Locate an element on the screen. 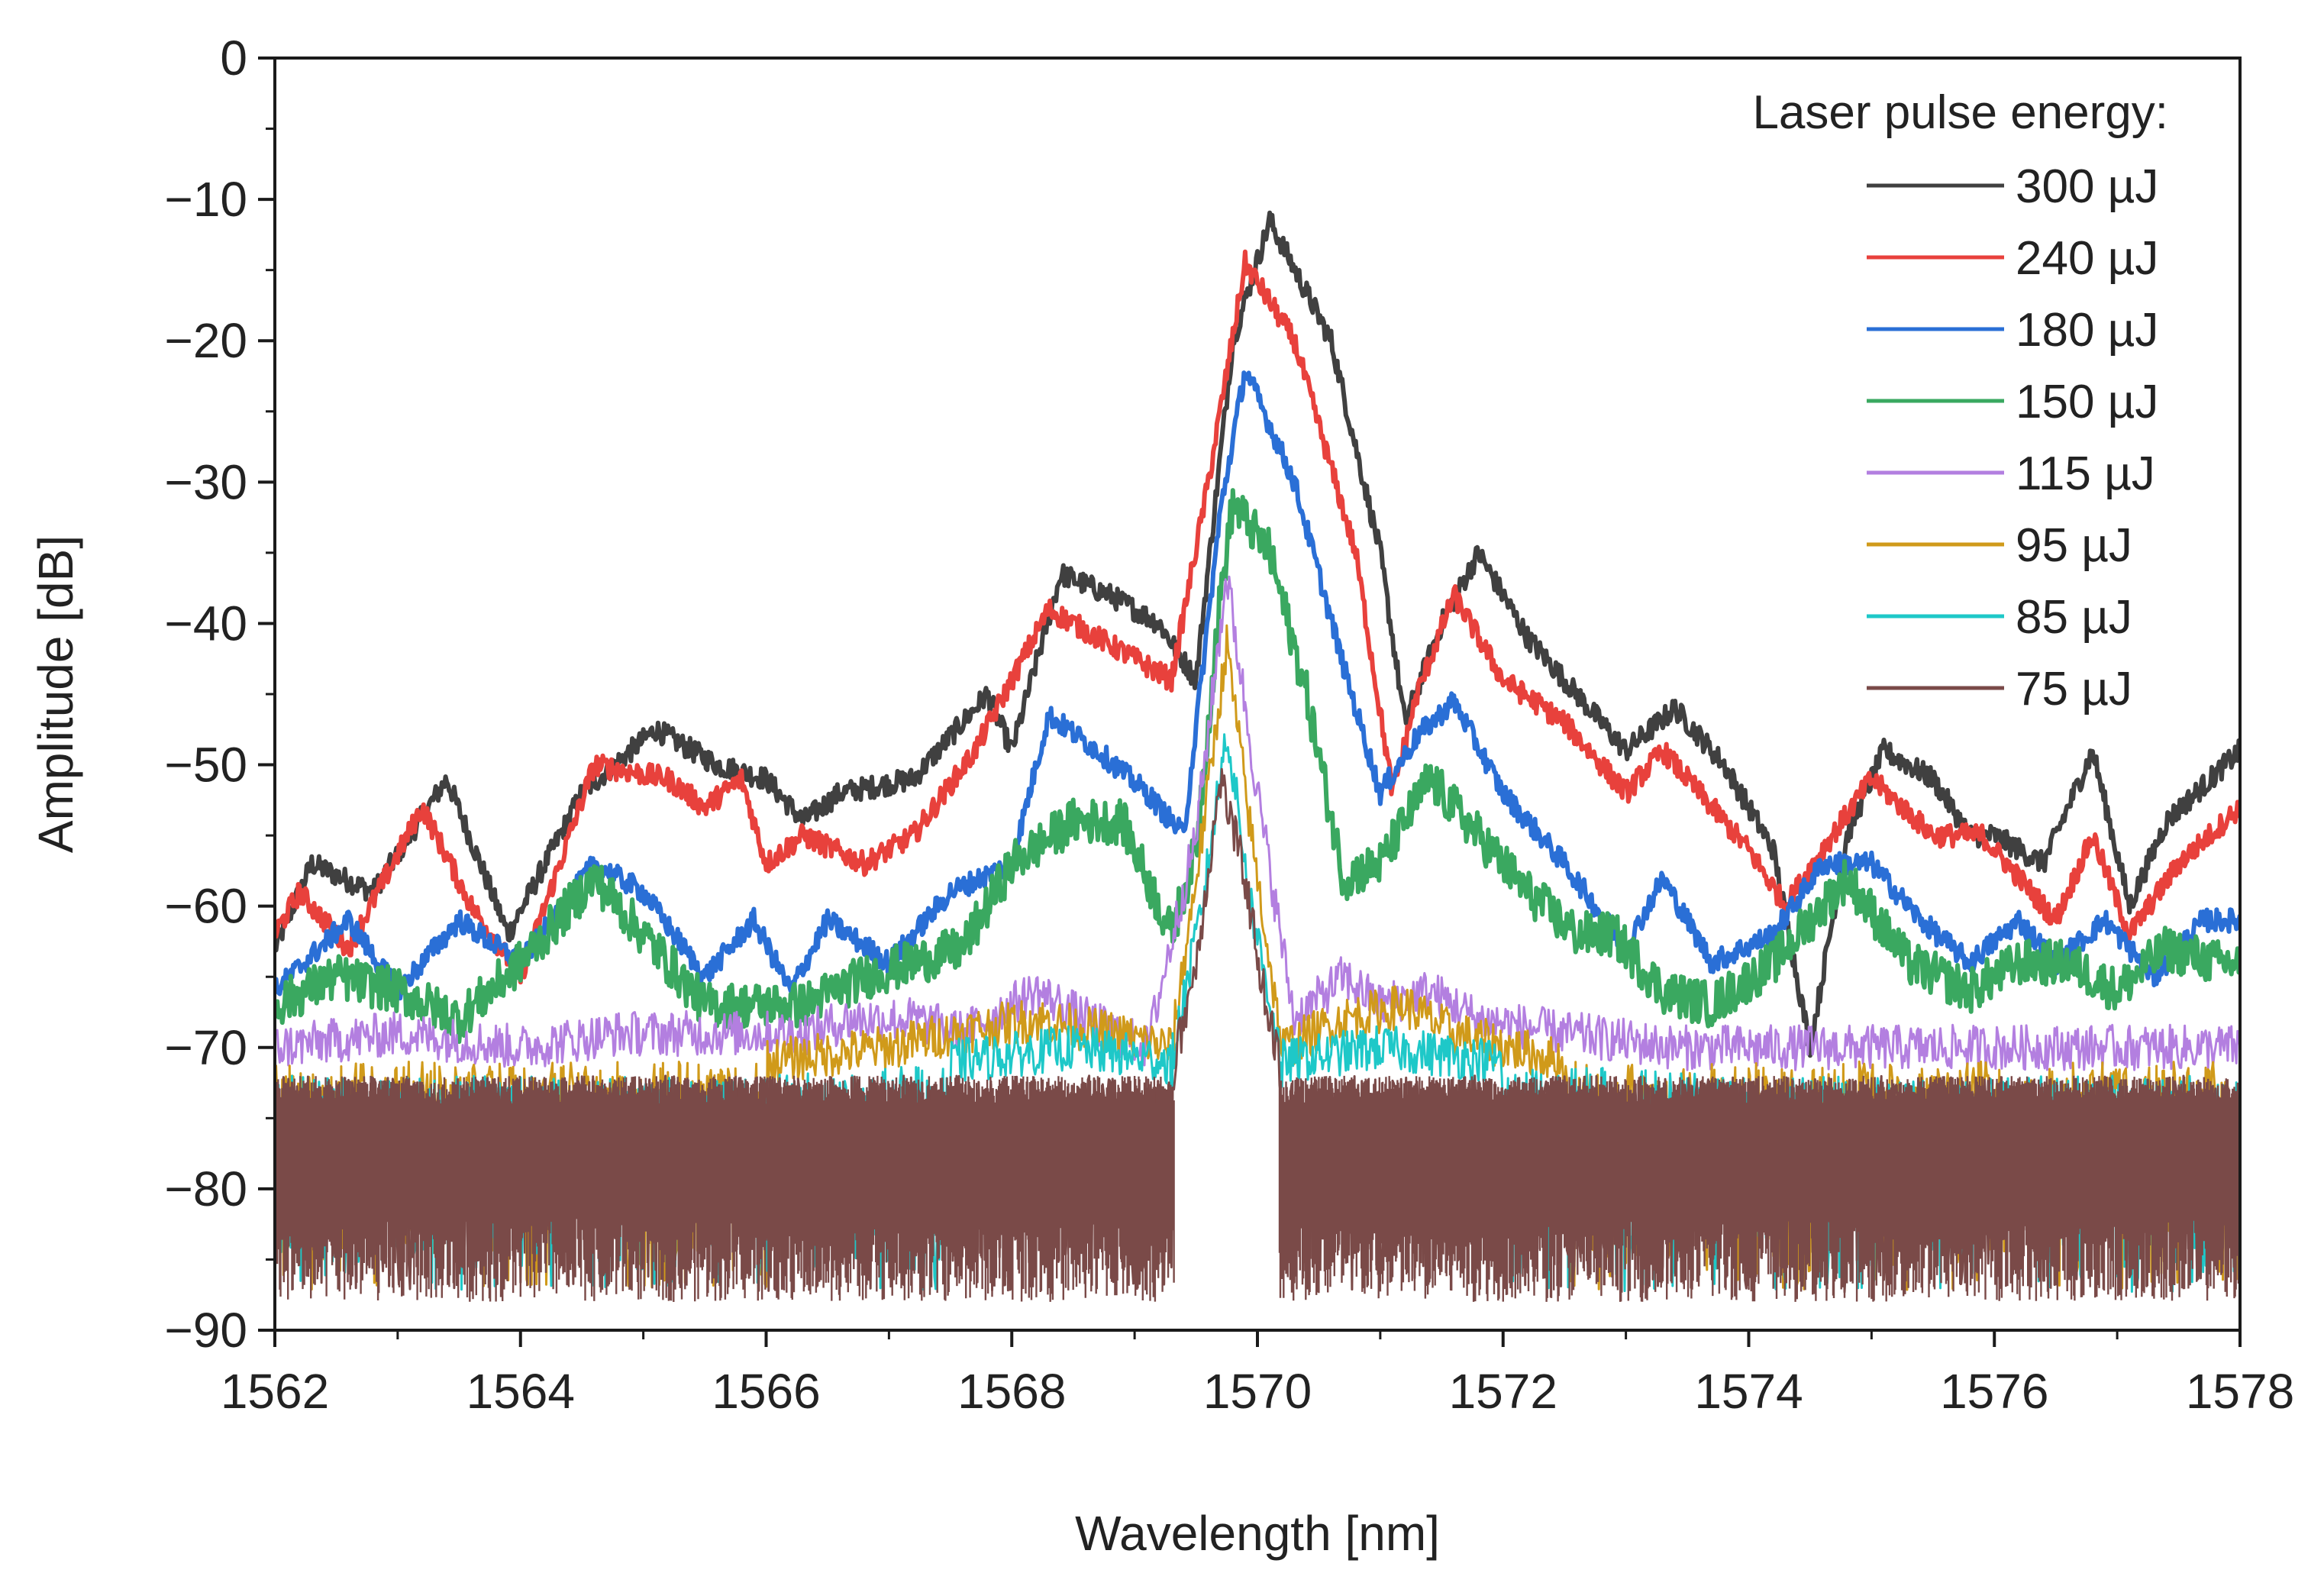  x-tick-label: 1578 is located at coordinates (2240, 1391).